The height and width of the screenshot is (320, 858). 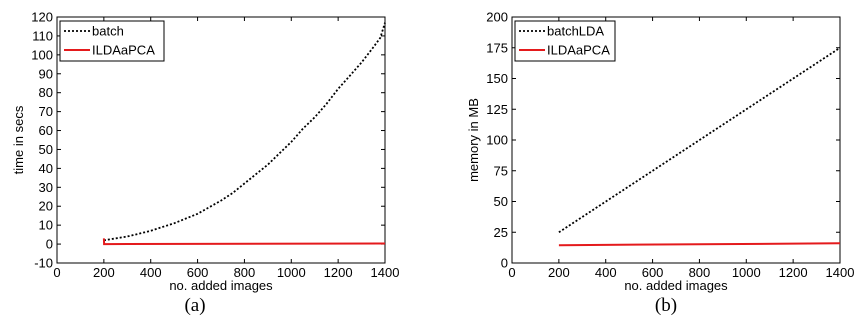 I want to click on y-tick-label: 60, so click(x=46, y=130).